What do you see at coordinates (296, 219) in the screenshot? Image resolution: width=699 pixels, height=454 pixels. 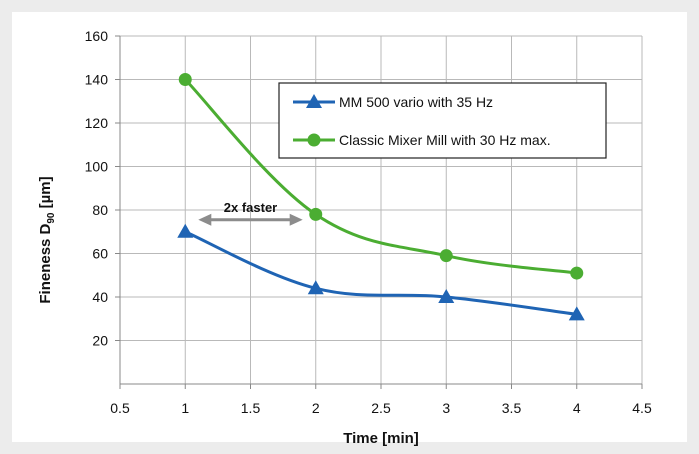 I see `annotation-arrowhead-right` at bounding box center [296, 219].